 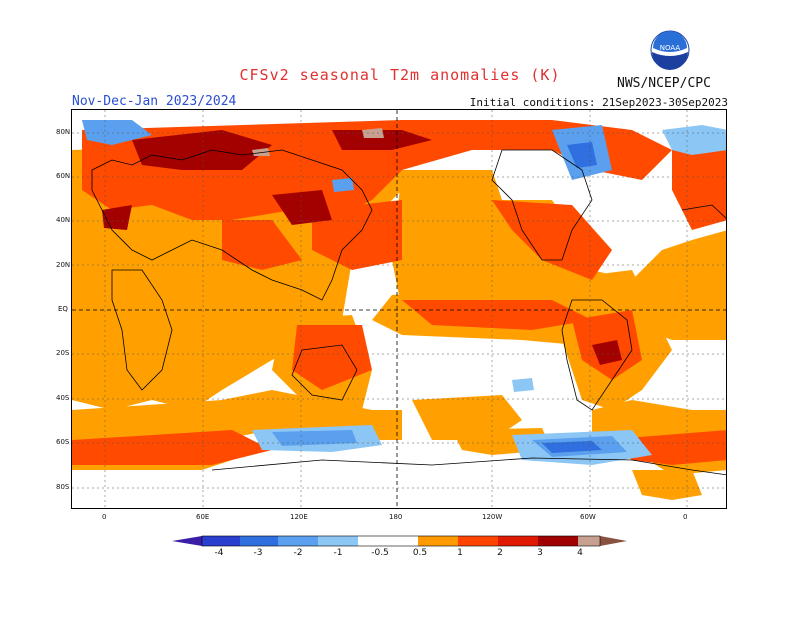 What do you see at coordinates (598, 102) in the screenshot?
I see `initial-conditions-label: Initial conditions: 21Sep2023-30Sep2023` at bounding box center [598, 102].